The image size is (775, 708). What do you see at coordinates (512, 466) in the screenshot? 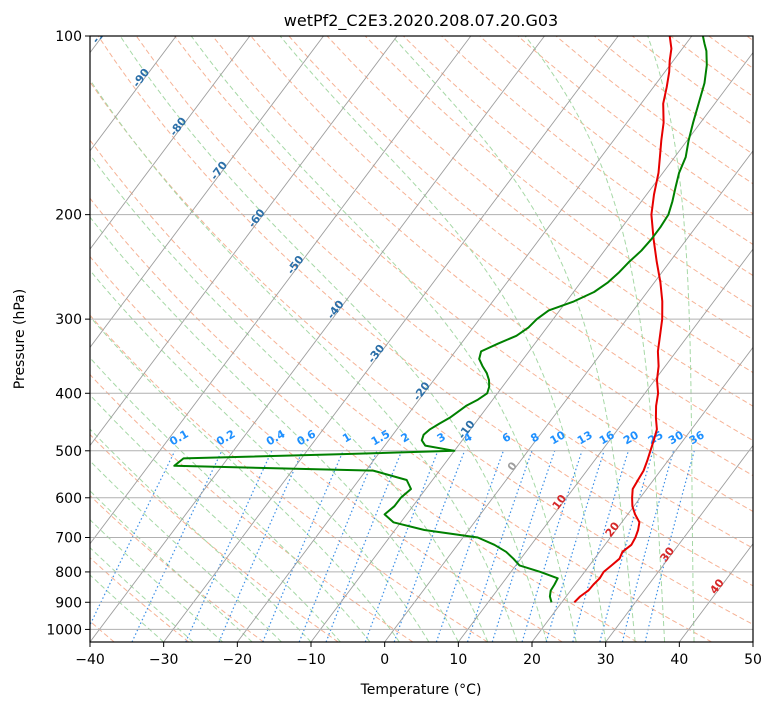
I see `isotherm-label: 0` at bounding box center [512, 466].